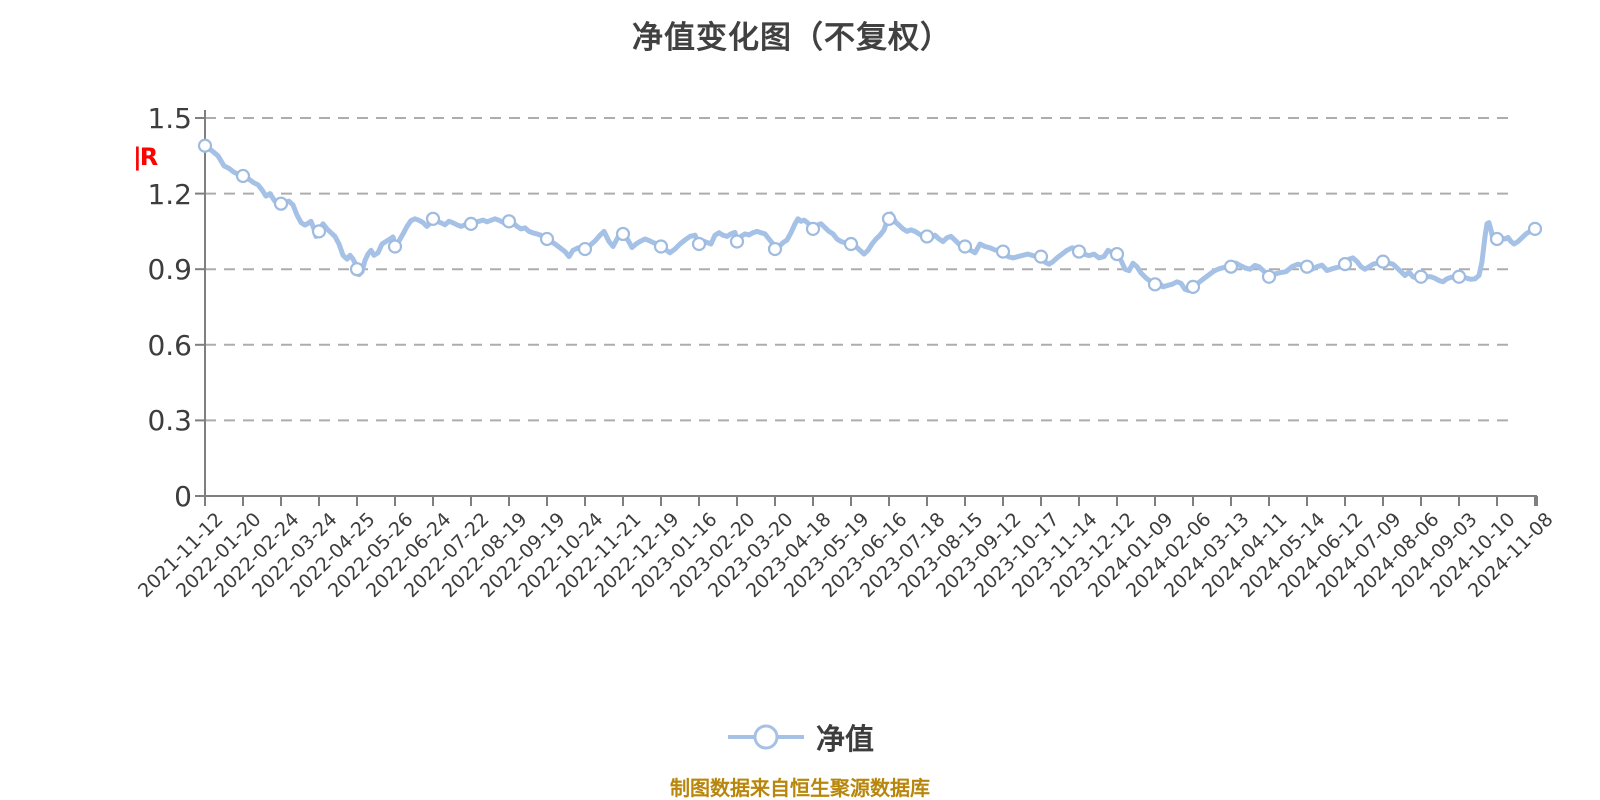 Image resolution: width=1600 pixels, height=800 pixels. Describe the element at coordinates (169, 194) in the screenshot. I see `y-tick-label: 1.2` at that location.